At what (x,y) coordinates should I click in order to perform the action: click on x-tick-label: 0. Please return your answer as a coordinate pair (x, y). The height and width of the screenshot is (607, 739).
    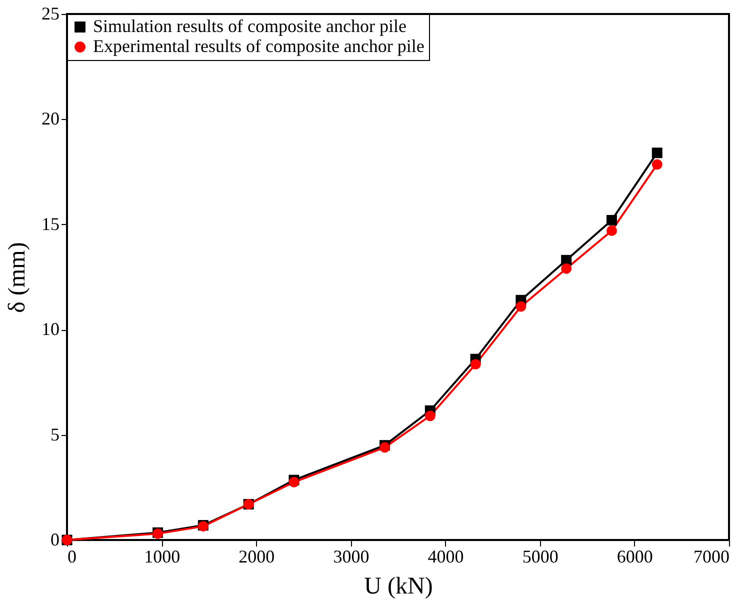
    Looking at the image, I should click on (72, 556).